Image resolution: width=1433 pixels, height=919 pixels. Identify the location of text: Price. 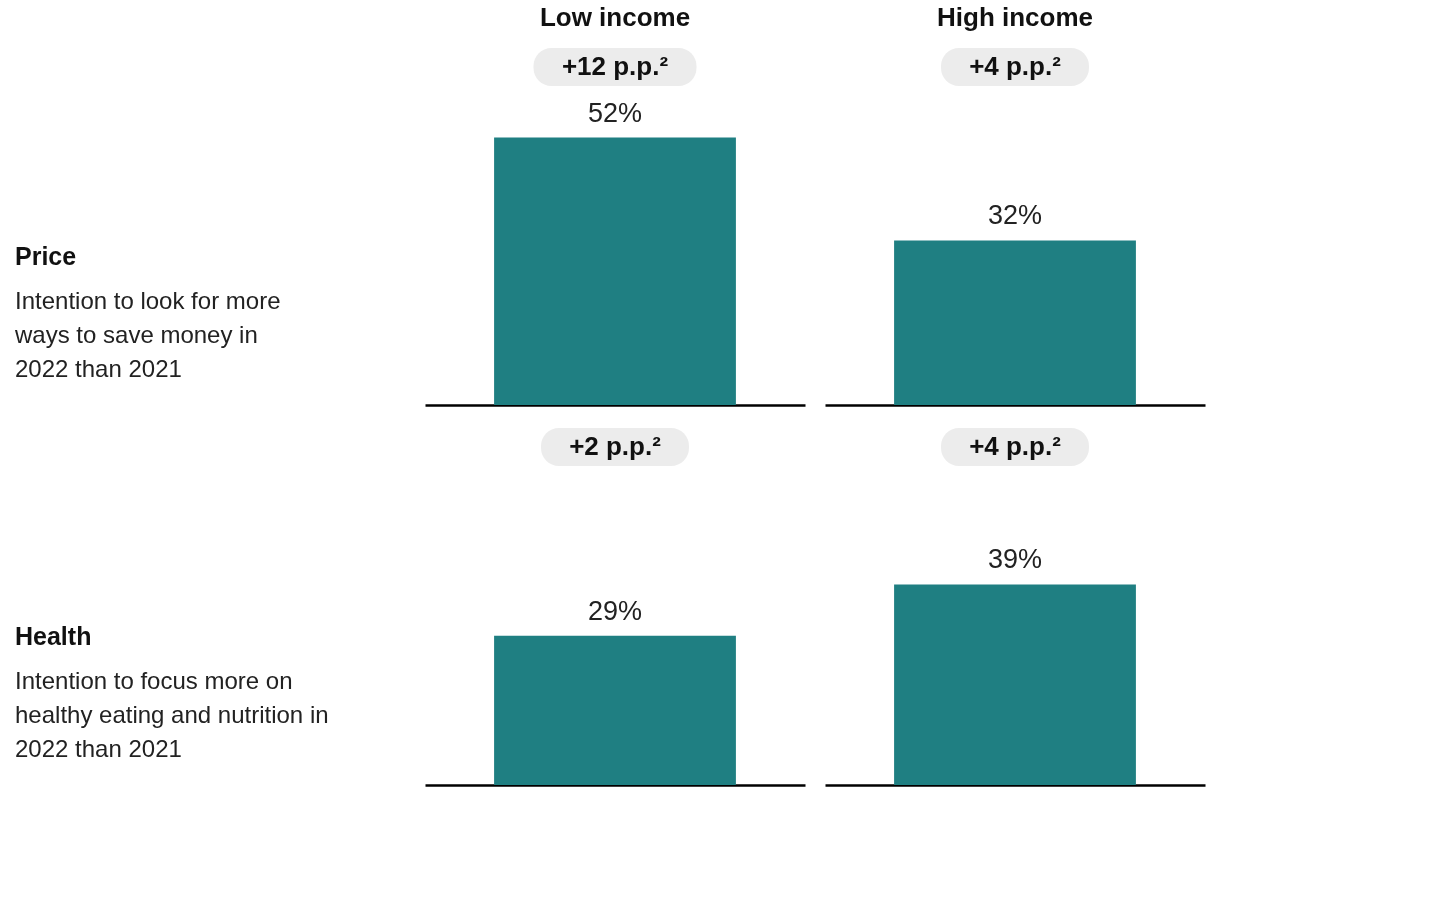
(46, 256).